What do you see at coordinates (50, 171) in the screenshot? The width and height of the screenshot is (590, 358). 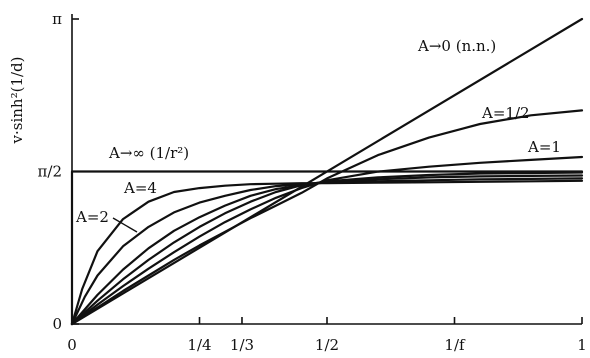 I see `y-tick-label: π/2` at bounding box center [50, 171].